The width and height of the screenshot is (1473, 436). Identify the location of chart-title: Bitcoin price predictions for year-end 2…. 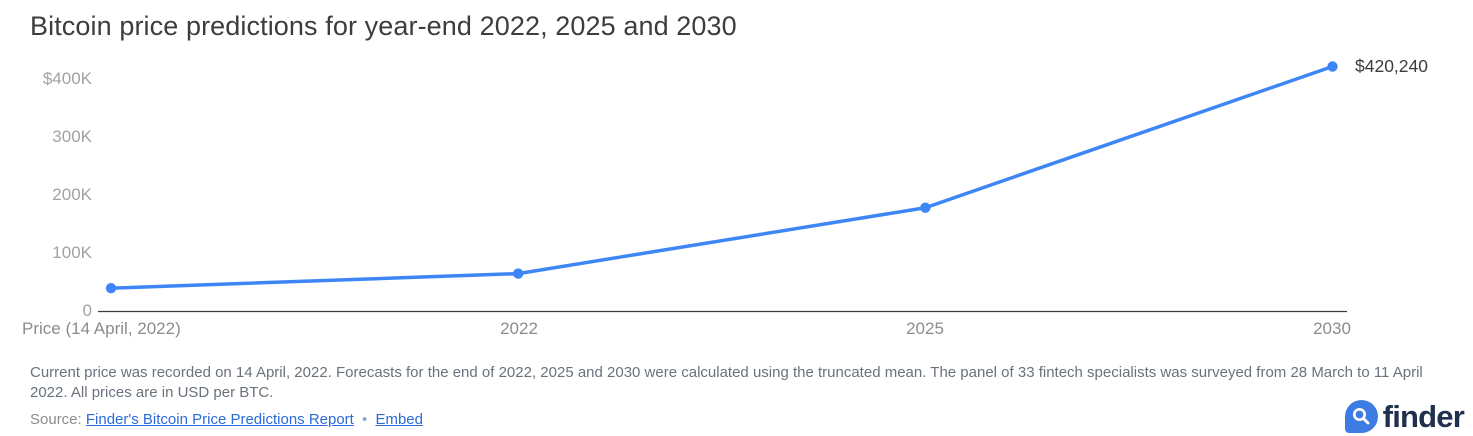
(383, 26).